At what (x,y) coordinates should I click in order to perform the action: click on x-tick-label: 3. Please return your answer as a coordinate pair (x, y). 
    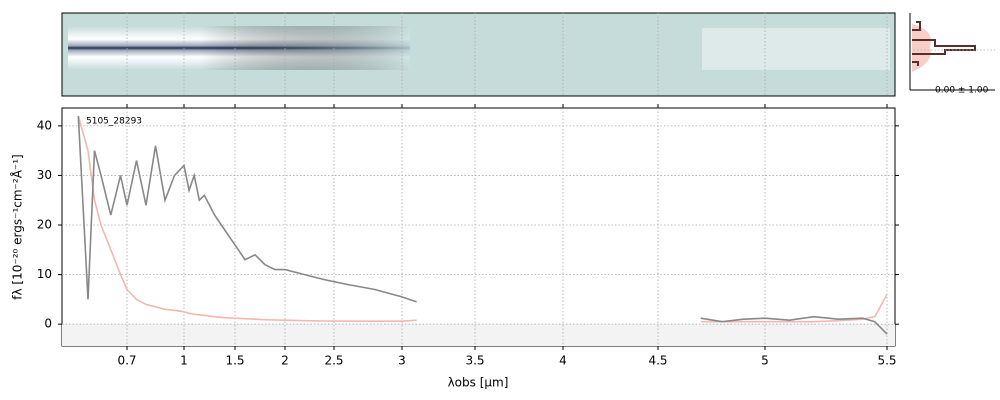
    Looking at the image, I should click on (402, 361).